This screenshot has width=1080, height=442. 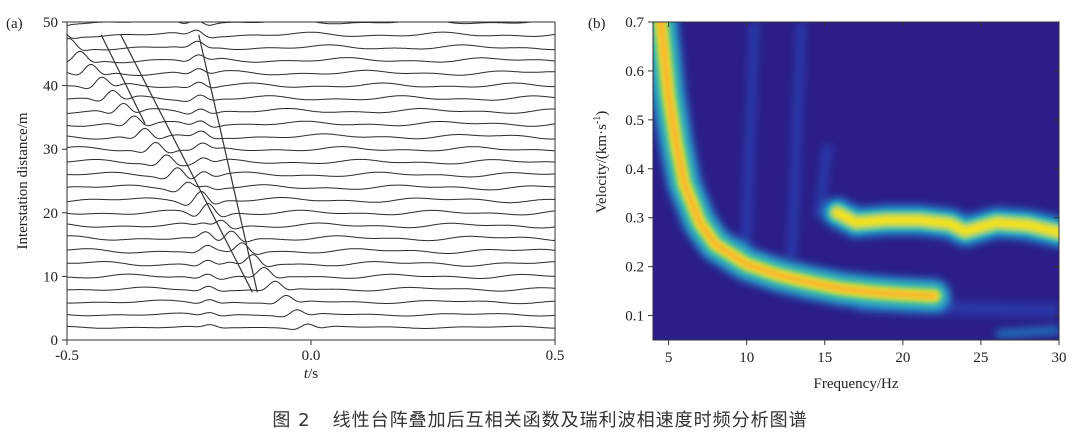 I want to click on x-tick-label-b: 5, so click(x=669, y=358).